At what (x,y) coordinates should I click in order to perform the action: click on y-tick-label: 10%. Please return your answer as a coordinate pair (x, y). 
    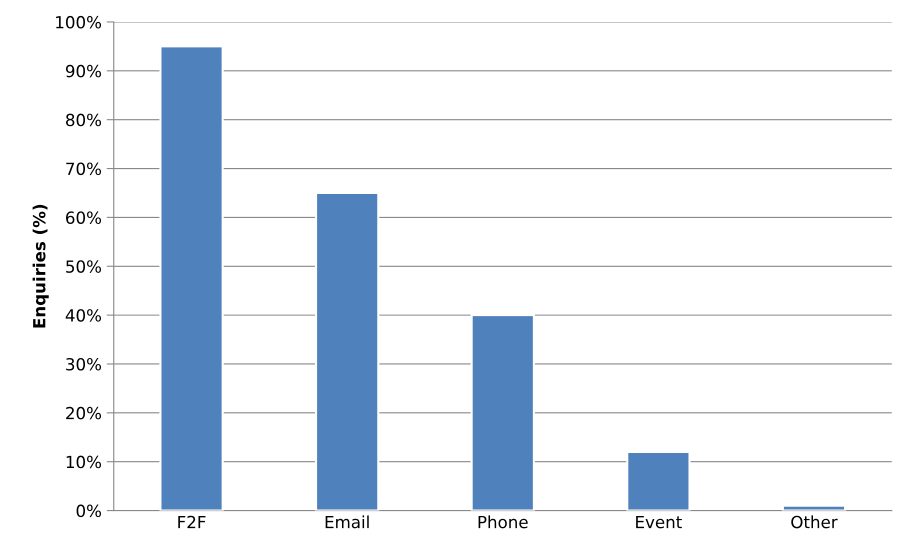
    Looking at the image, I should click on (84, 462).